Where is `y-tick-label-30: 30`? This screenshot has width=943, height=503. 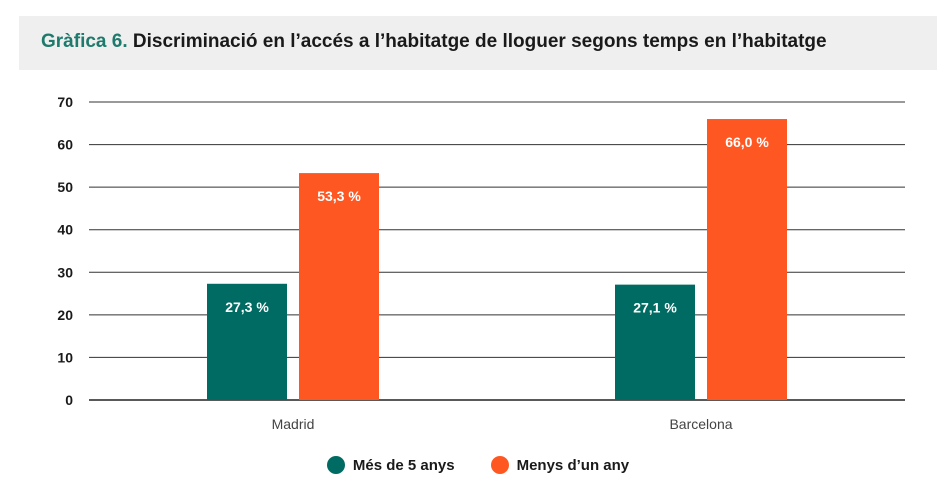 y-tick-label-30: 30 is located at coordinates (65, 272).